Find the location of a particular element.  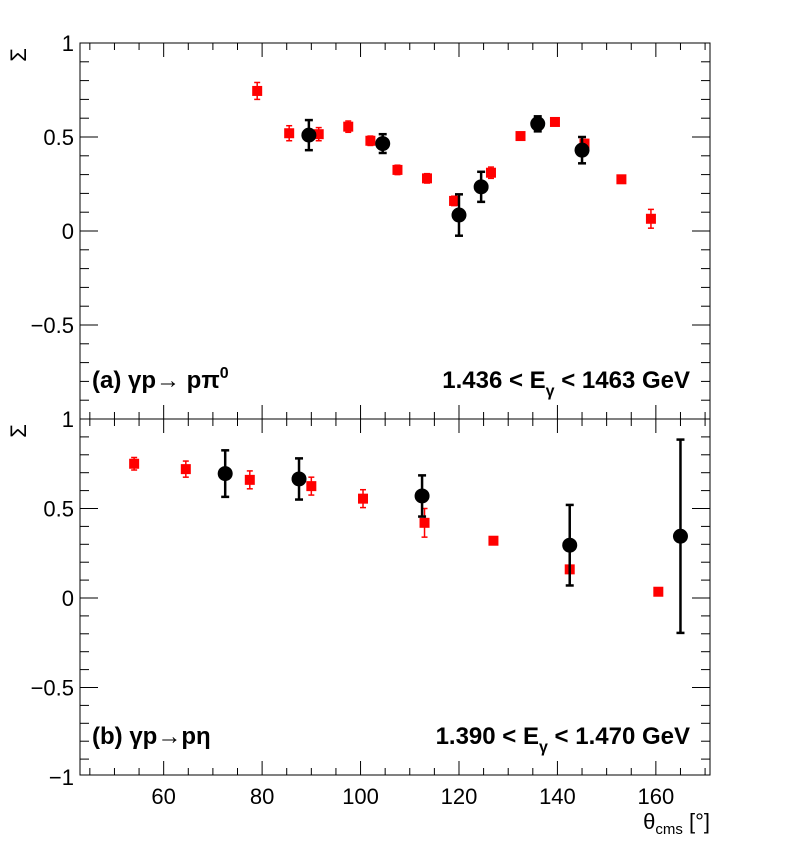

annotation-energy: 1.390 < Eγ < 1.470 GeV is located at coordinates (563, 739).